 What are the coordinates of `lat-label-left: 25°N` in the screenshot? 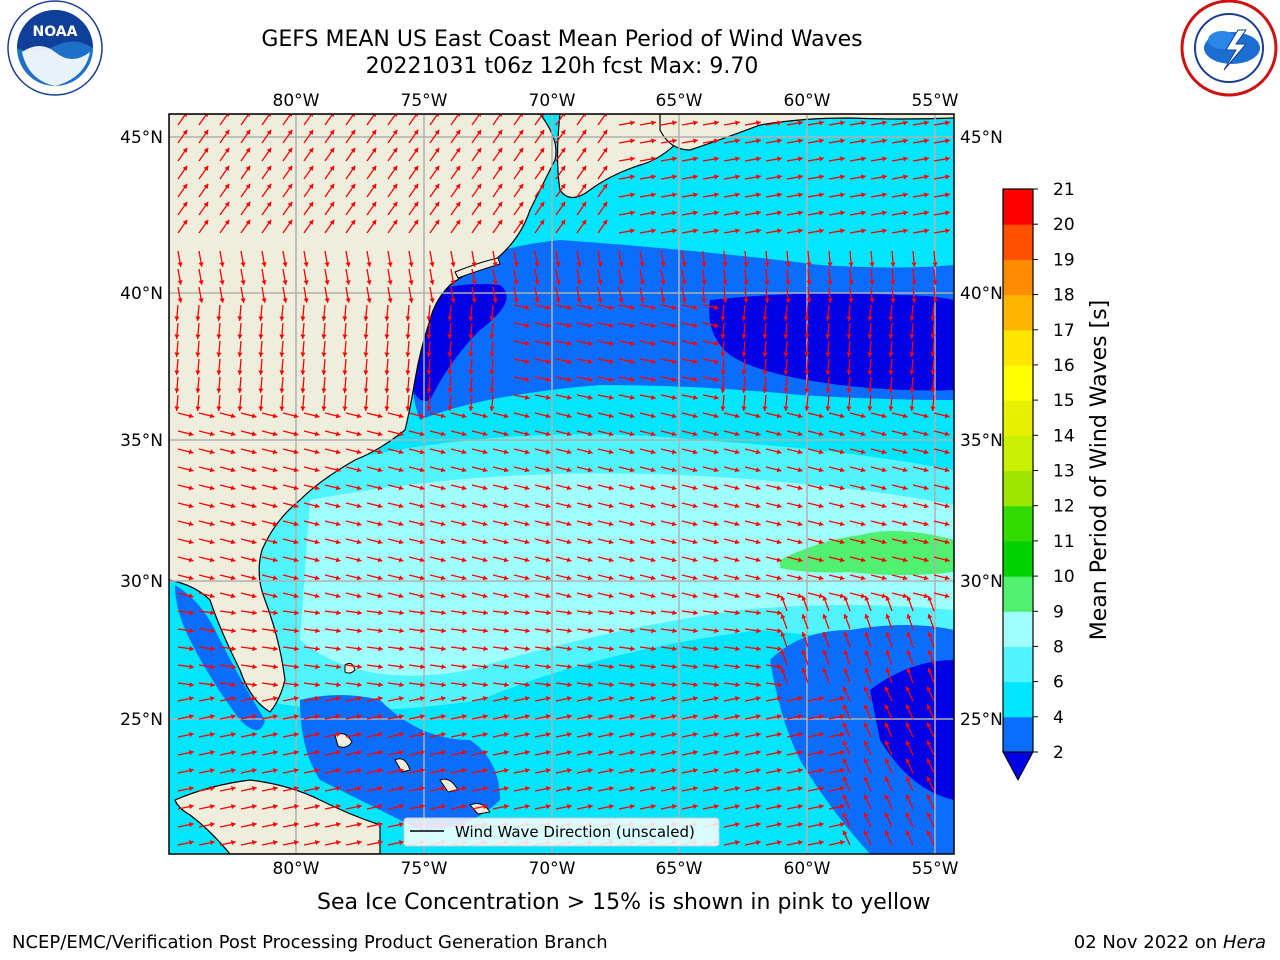 It's located at (141, 720).